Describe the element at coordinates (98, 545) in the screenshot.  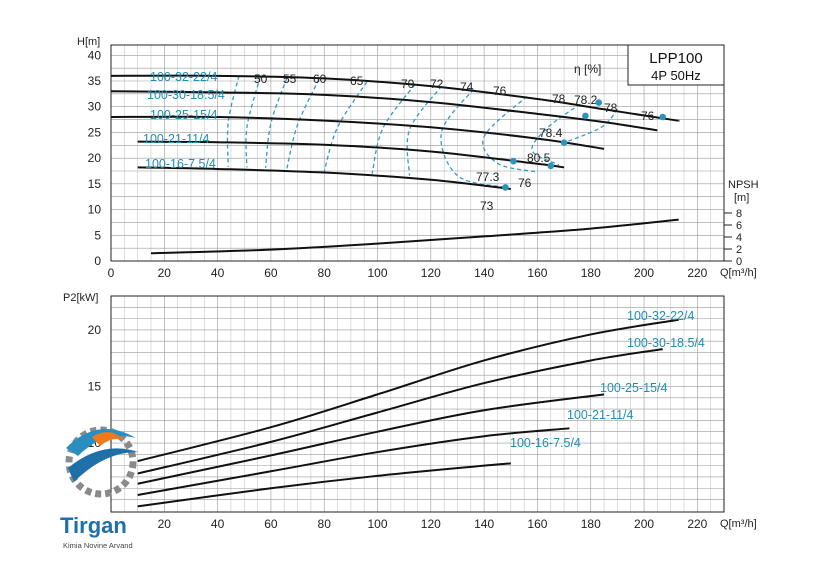
I see `logo-tagline: Kimia Novine Arvand` at that location.